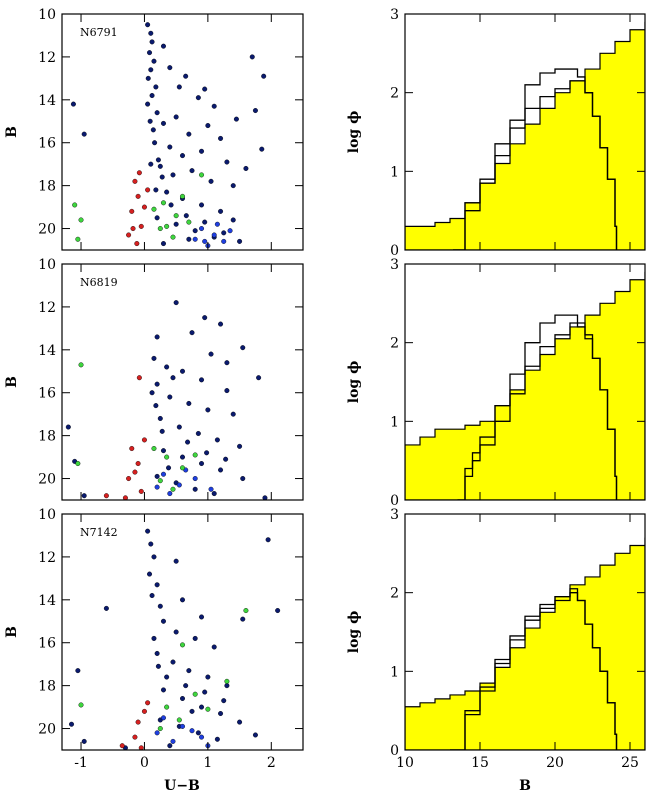 The height and width of the screenshot is (798, 652). I want to click on cmd-panel-3-xtick-label-0: -1, so click(81, 763).